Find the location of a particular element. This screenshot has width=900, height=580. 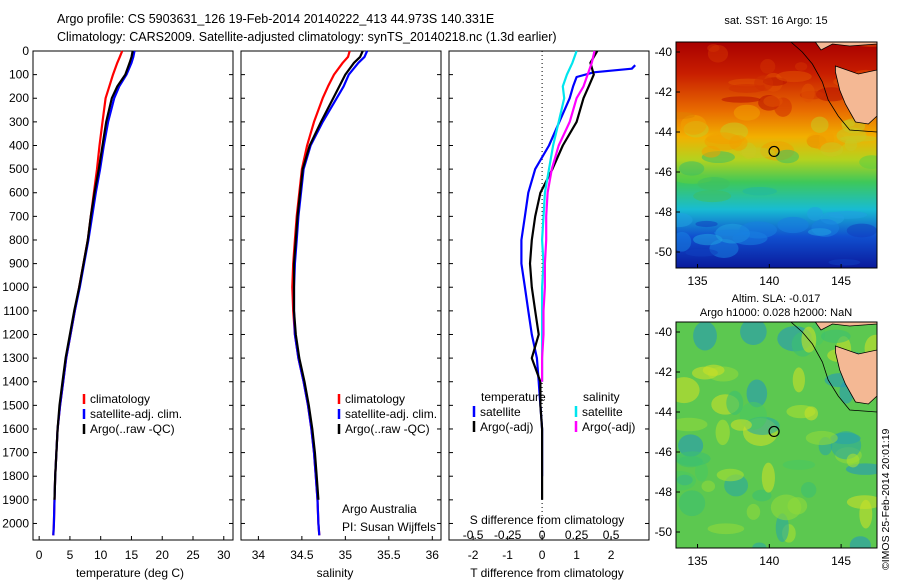

sla-map: 135 140 145 -40 -42 -44 -46 -48 -50 is located at coordinates (766, 444).